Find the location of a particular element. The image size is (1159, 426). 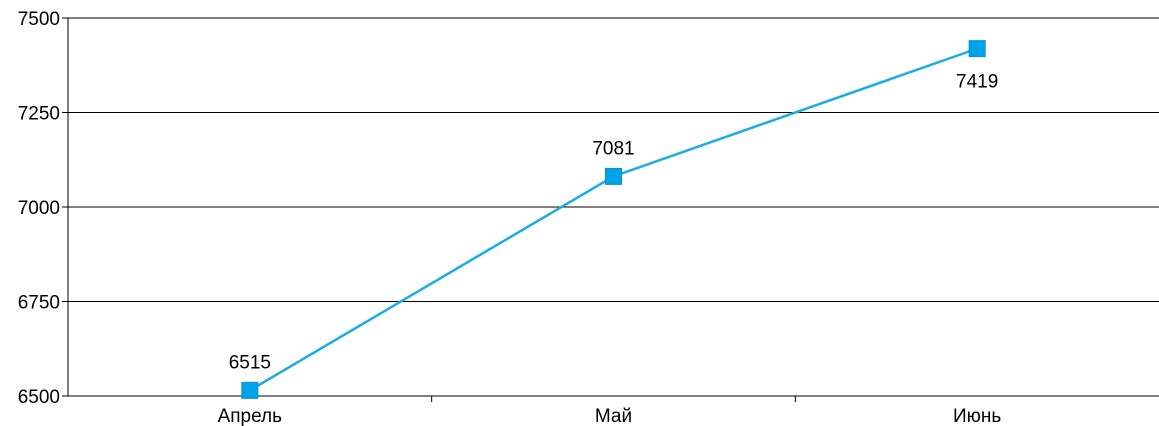

y-tick-labels: 6500 6750 7000 7250 7500 is located at coordinates (39, 208).